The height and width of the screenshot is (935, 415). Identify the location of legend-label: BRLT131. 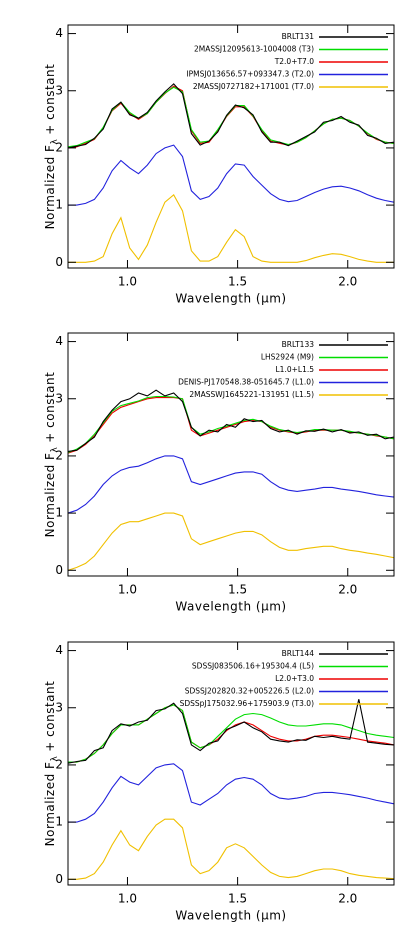
(298, 36).